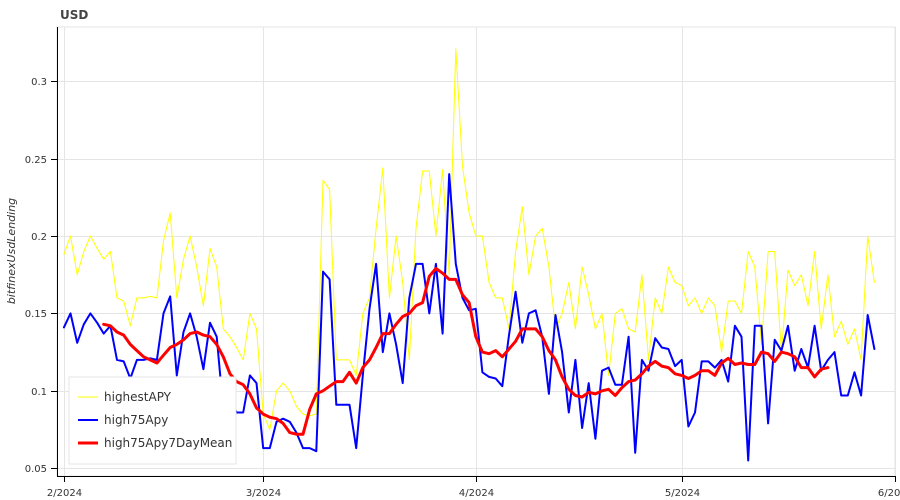 Image resolution: width=900 pixels, height=500 pixels. What do you see at coordinates (138, 397) in the screenshot?
I see `legend-label-highestAPY: highestAPY` at bounding box center [138, 397].